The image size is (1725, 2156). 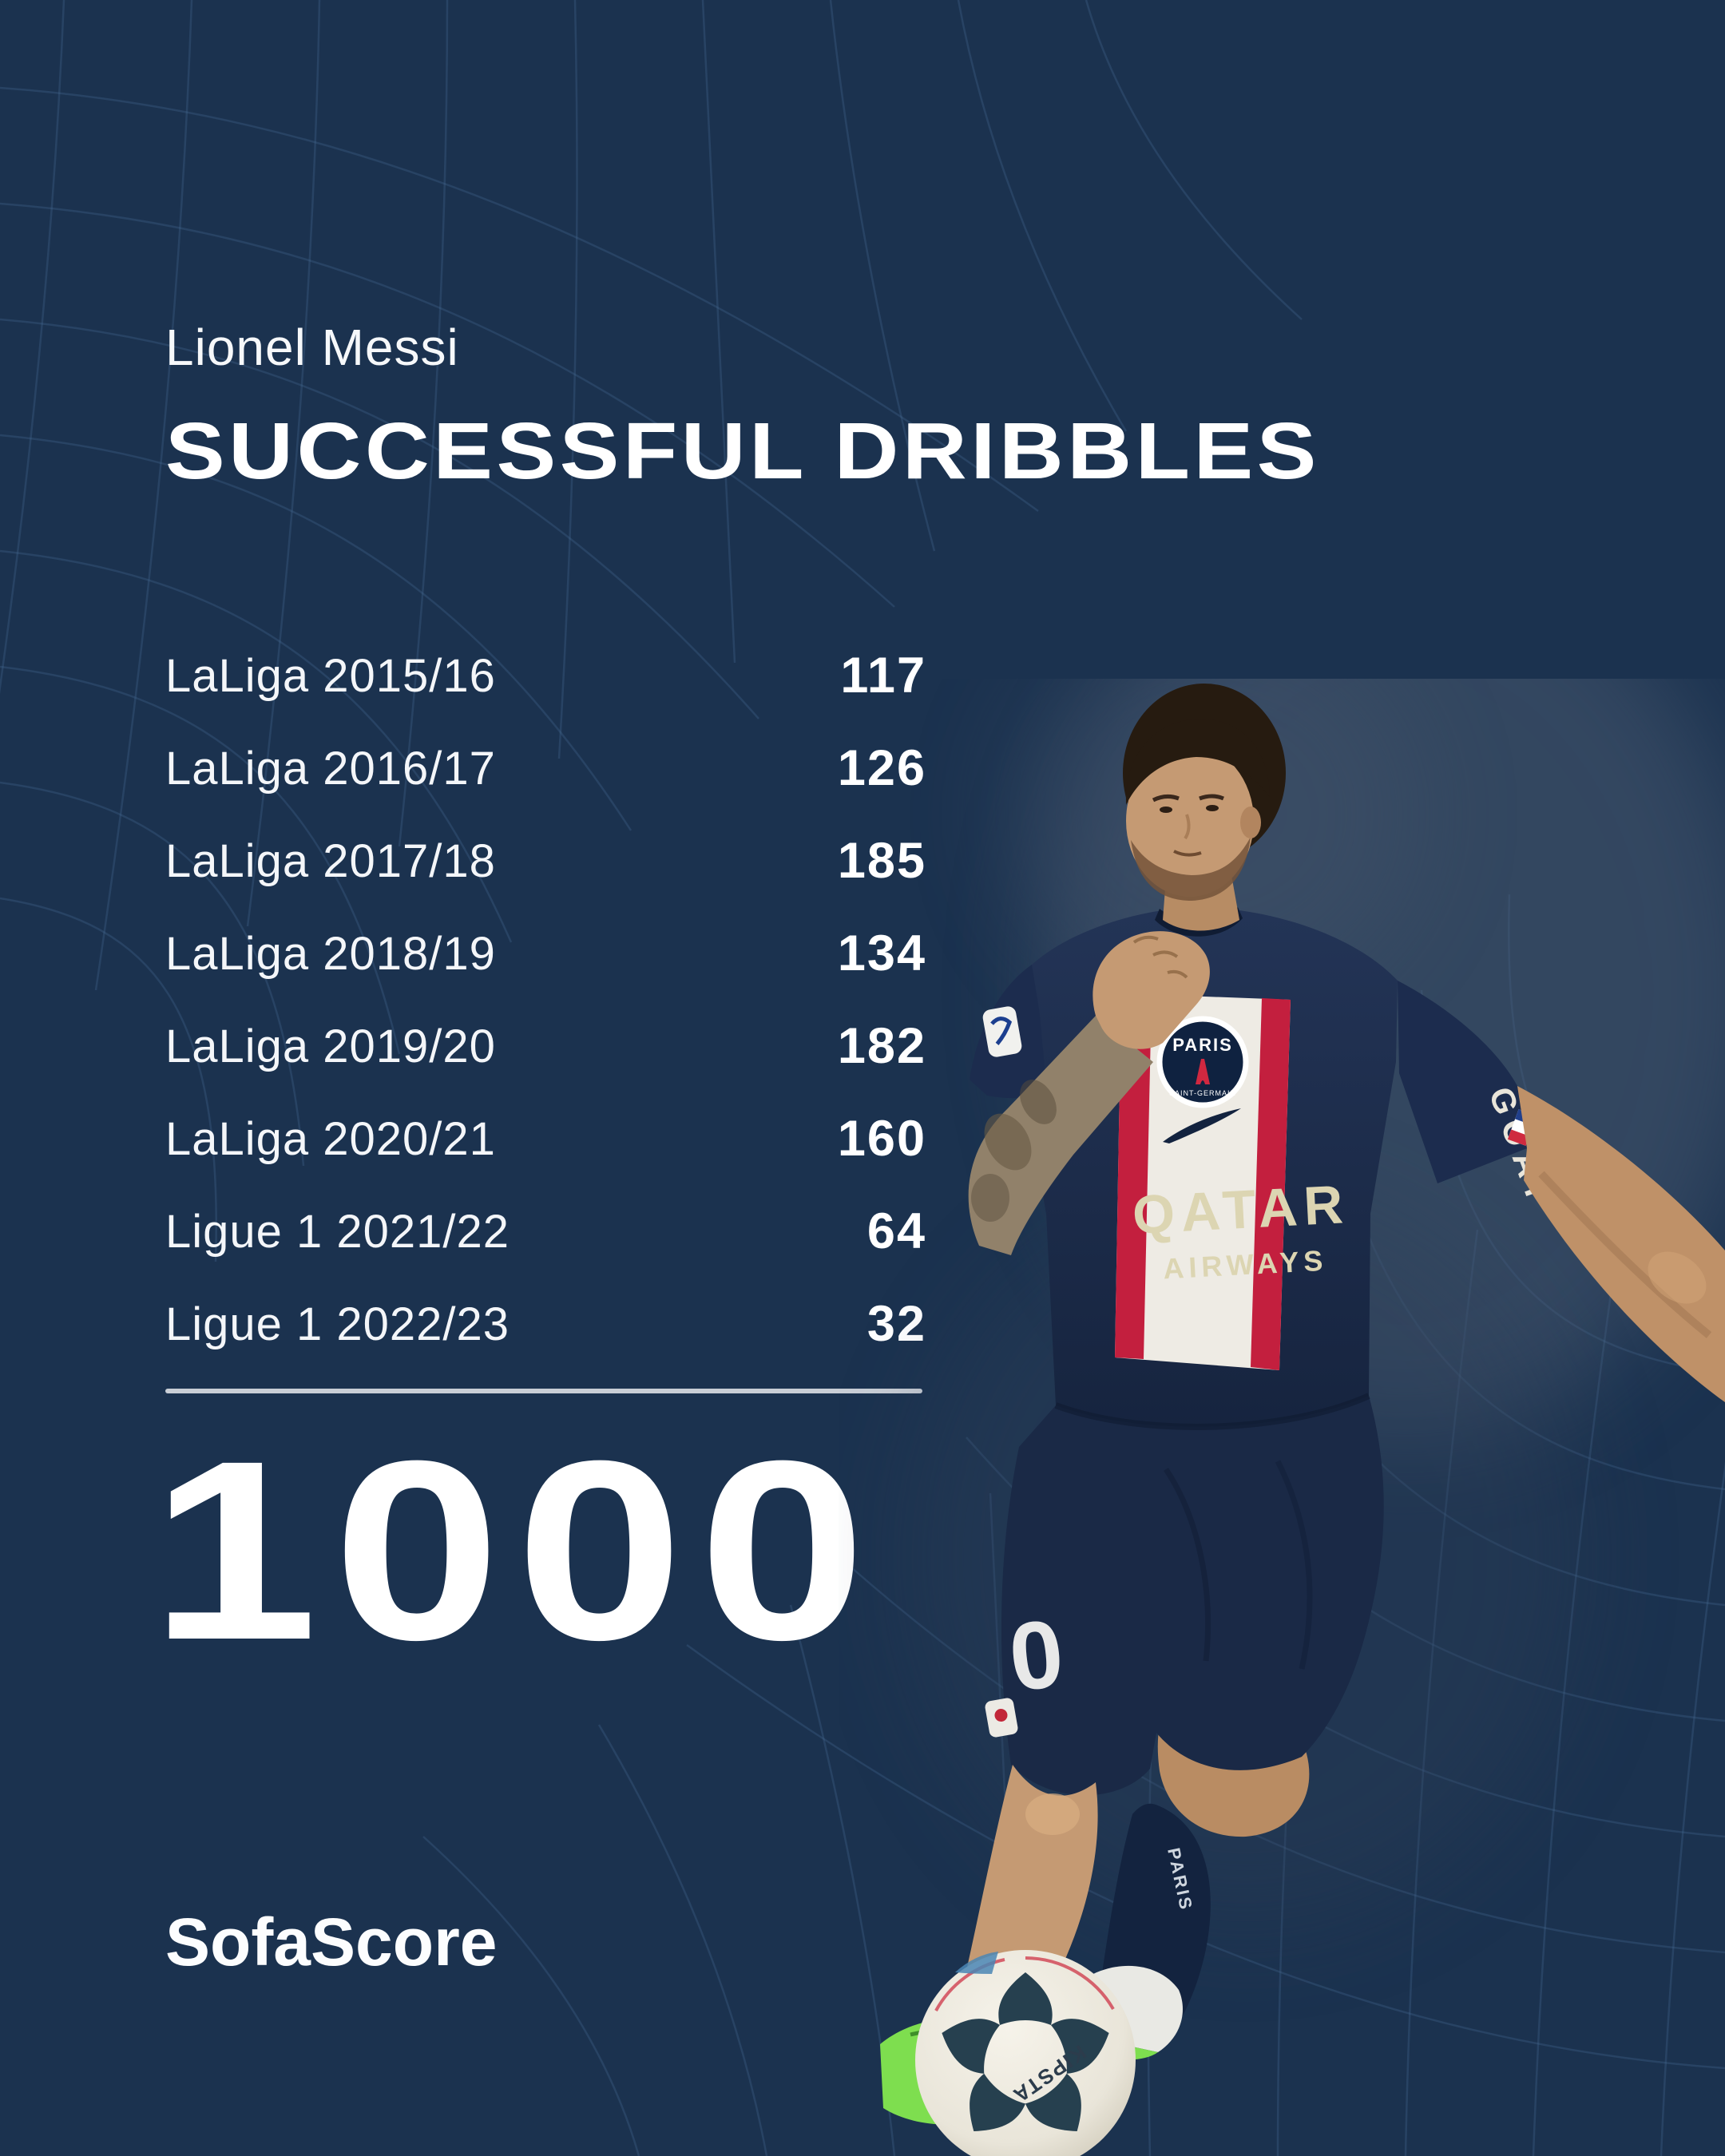 I want to click on stat-label: LaLiga 2018/19, so click(x=330, y=953).